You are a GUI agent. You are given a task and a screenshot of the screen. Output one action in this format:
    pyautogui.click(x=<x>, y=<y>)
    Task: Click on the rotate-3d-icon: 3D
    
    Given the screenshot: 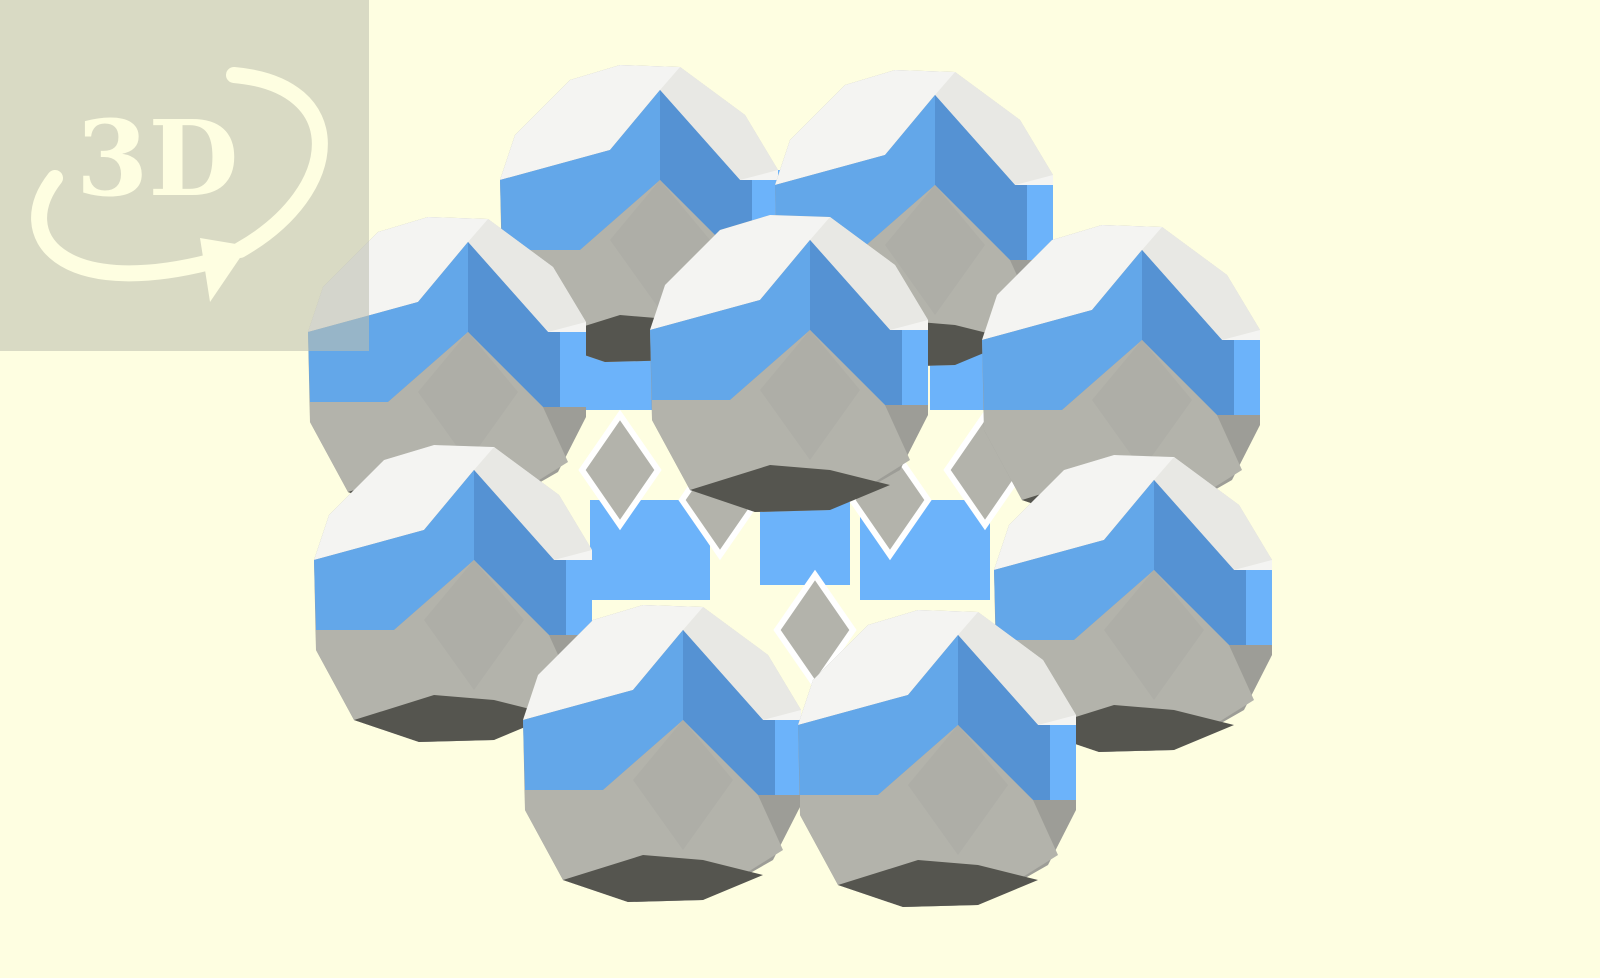 What is the action you would take?
    pyautogui.click(x=179, y=184)
    